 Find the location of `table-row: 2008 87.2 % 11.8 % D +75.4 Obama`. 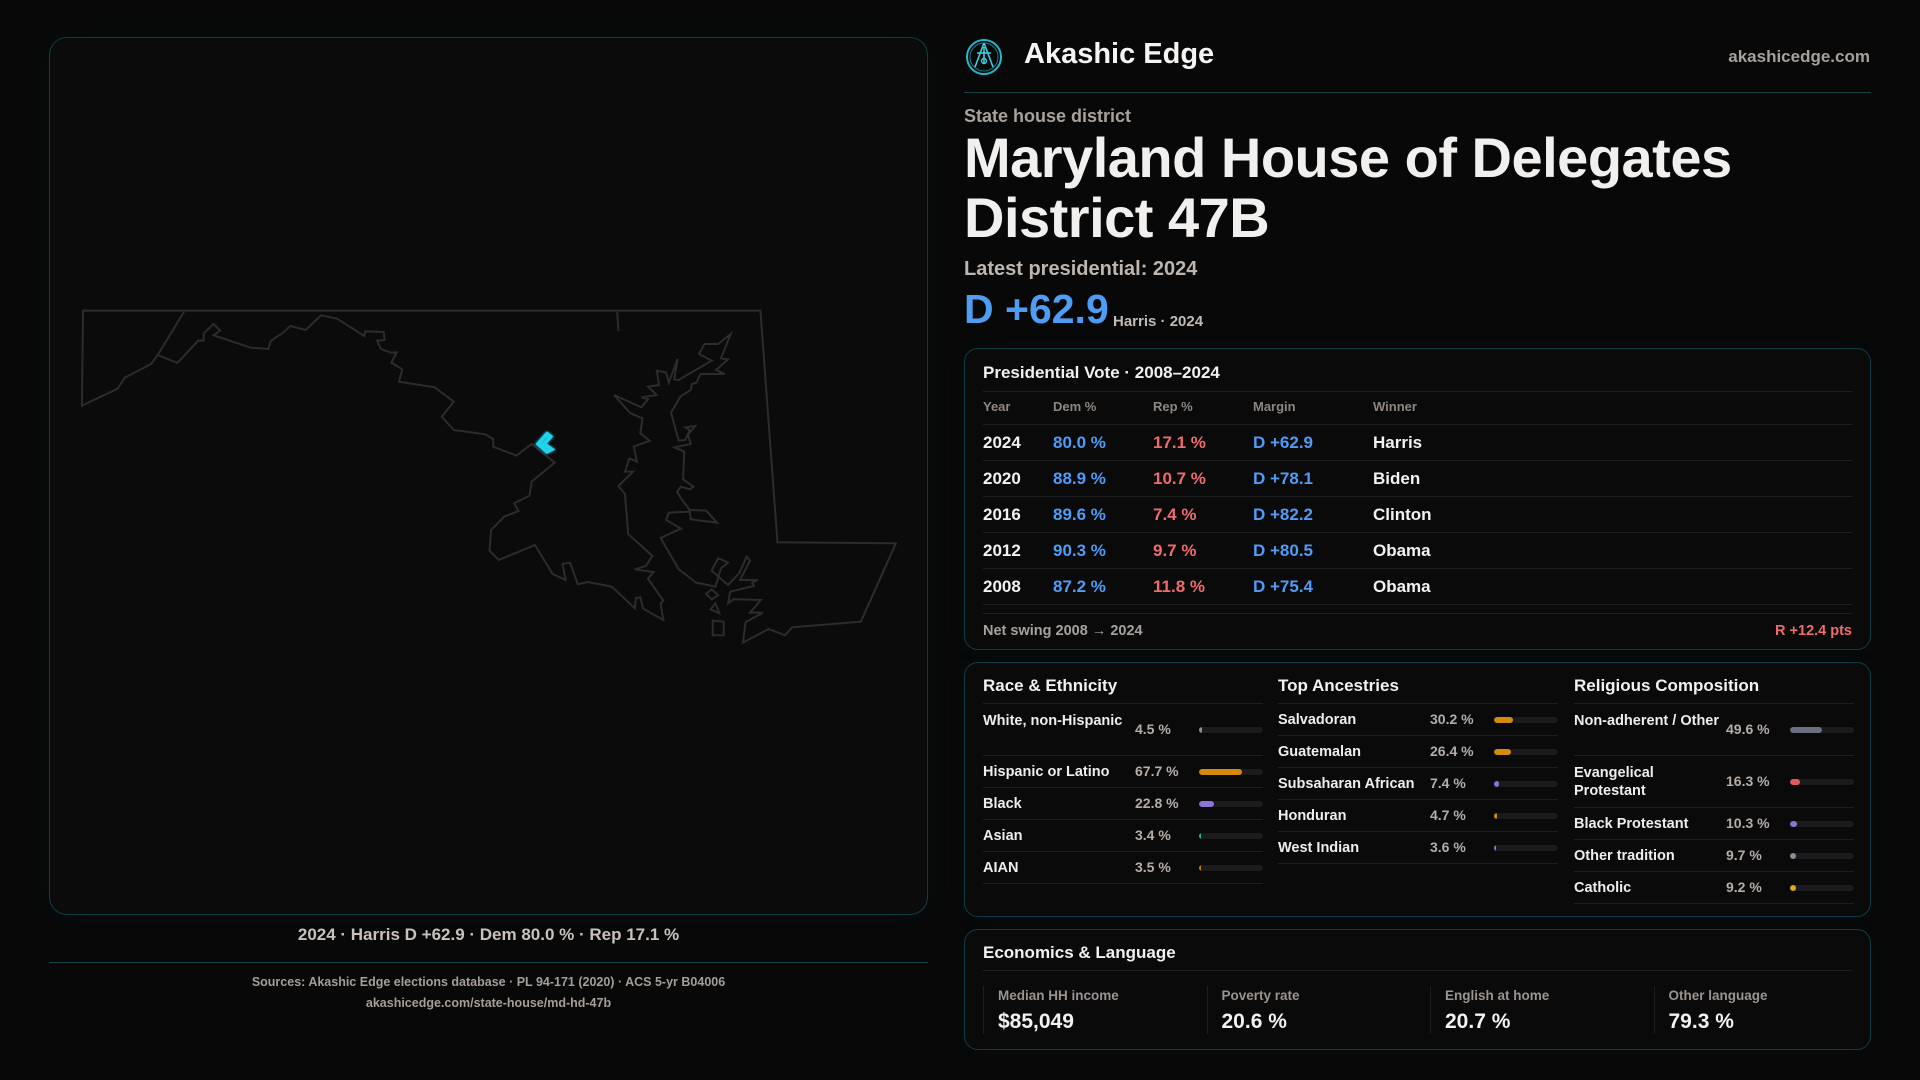

table-row: 2008 87.2 % 11.8 % D +75.4 Obama is located at coordinates (1417, 587).